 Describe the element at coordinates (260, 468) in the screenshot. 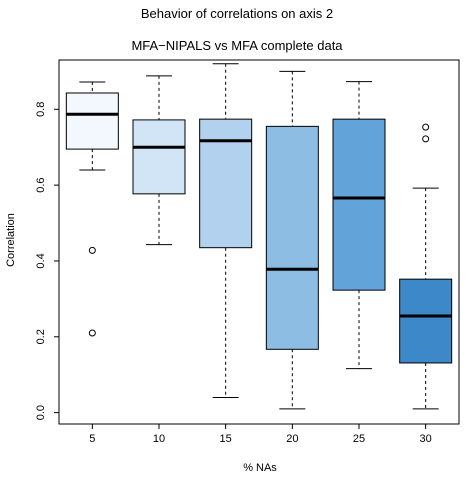

I see `x-axis-label: % NAs` at that location.